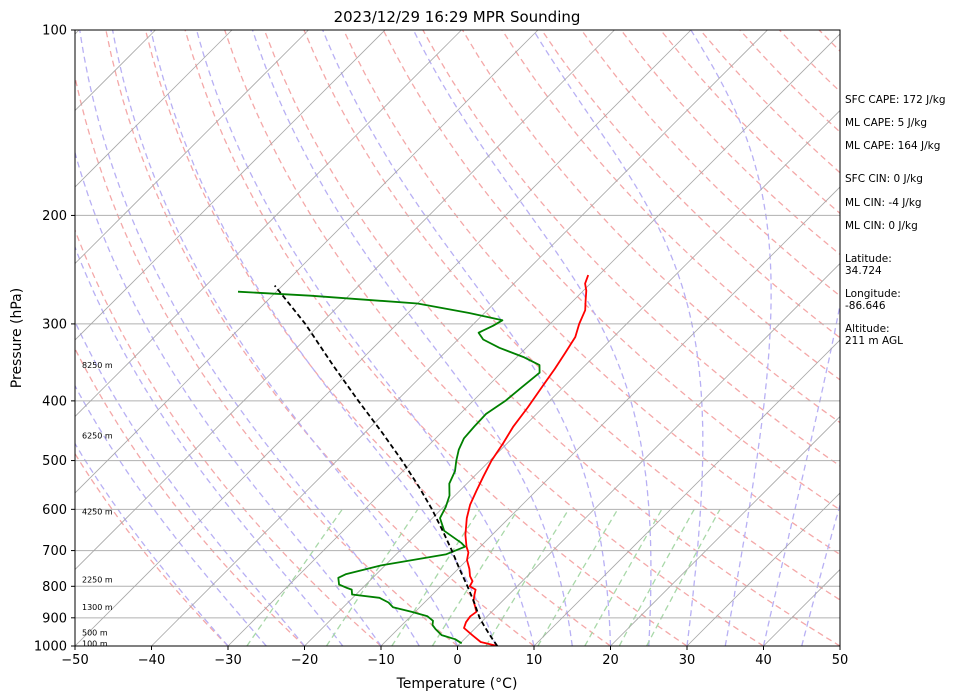  Describe the element at coordinates (227, 660) in the screenshot. I see `x-tick-label: −30` at that location.